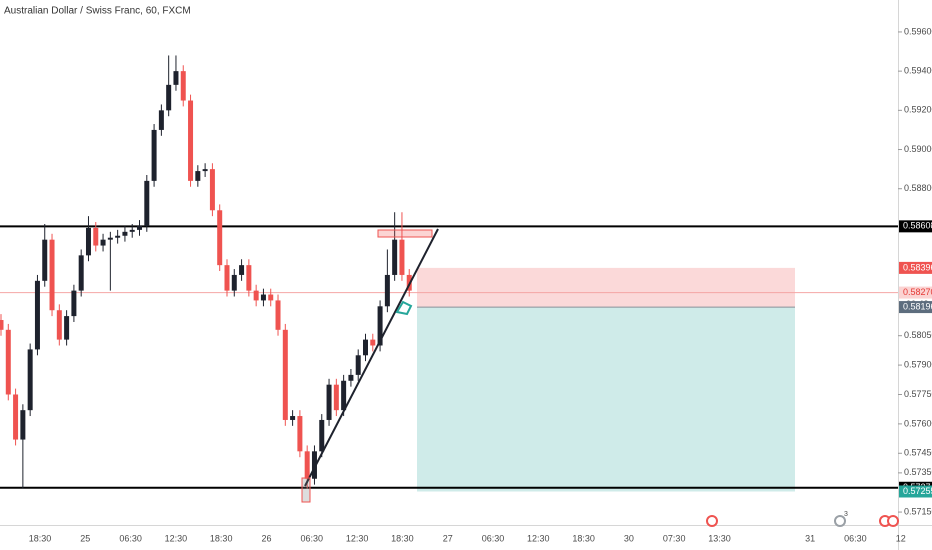 Image resolution: width=932 pixels, height=550 pixels. What do you see at coordinates (606, 399) in the screenshot?
I see `target-zone` at bounding box center [606, 399].